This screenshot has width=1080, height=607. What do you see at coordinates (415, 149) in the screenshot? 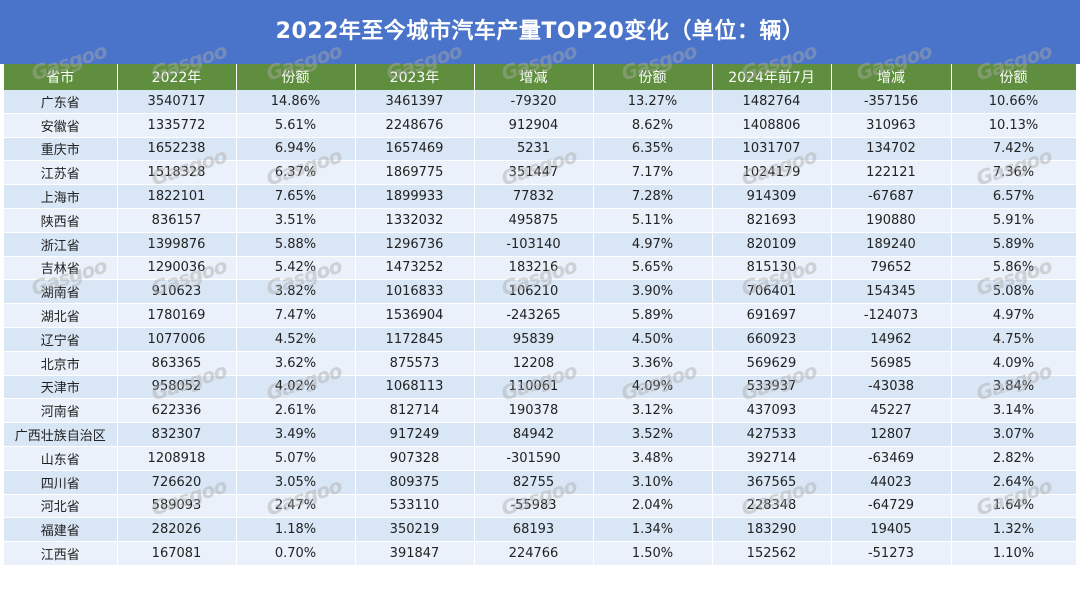
I see `cell-production-2023: 1657469` at bounding box center [415, 149].